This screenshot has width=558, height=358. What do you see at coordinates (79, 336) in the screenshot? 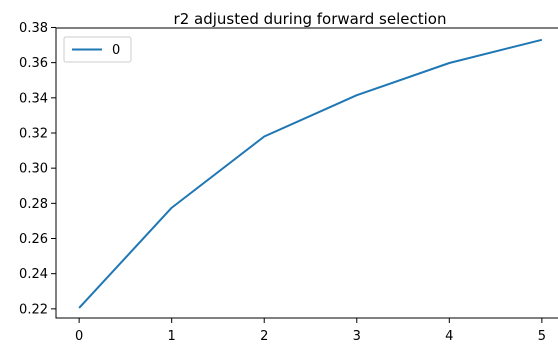
I see `x-tick-label: 0` at bounding box center [79, 336].